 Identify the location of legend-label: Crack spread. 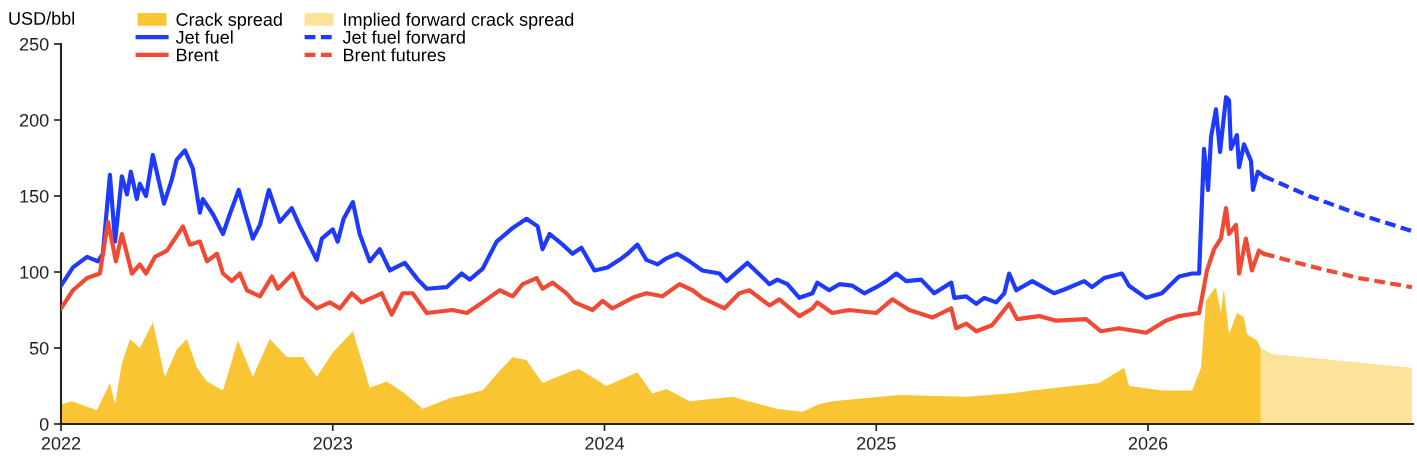
(229, 21).